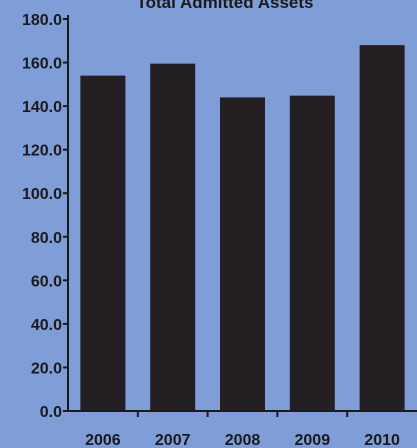 This screenshot has height=448, width=417. What do you see at coordinates (42, 64) in the screenshot?
I see `y-tick-label: 160.0` at bounding box center [42, 64].